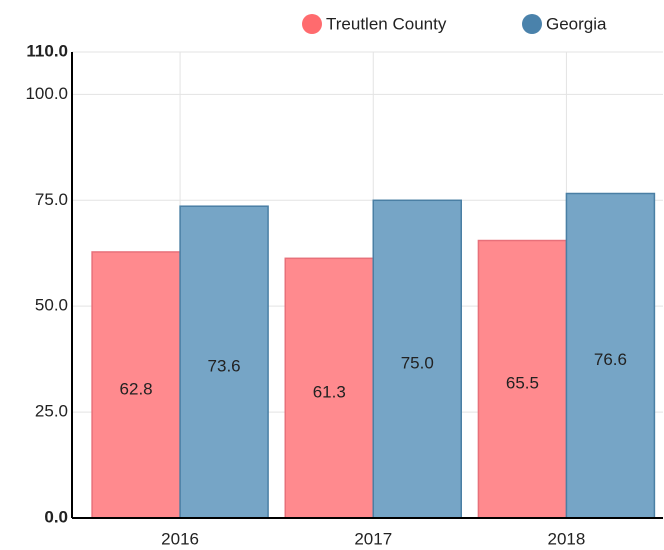 The width and height of the screenshot is (664, 550). Describe the element at coordinates (51, 305) in the screenshot. I see `y-tick-label: 50.0` at that location.